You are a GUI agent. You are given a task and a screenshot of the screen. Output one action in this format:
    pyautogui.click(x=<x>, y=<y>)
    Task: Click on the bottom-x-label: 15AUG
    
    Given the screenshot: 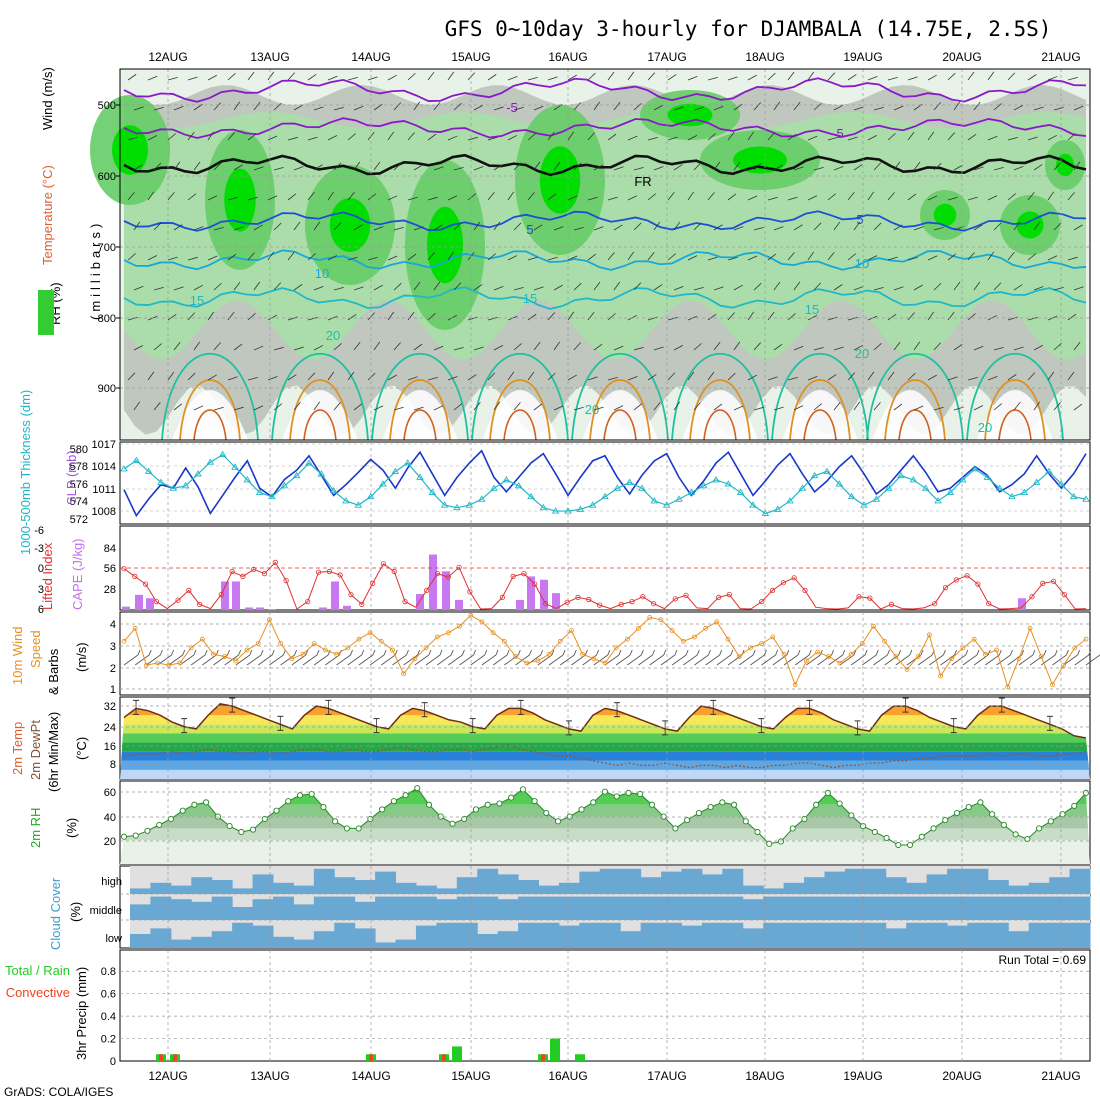 What is the action you would take?
    pyautogui.click(x=470, y=1076)
    